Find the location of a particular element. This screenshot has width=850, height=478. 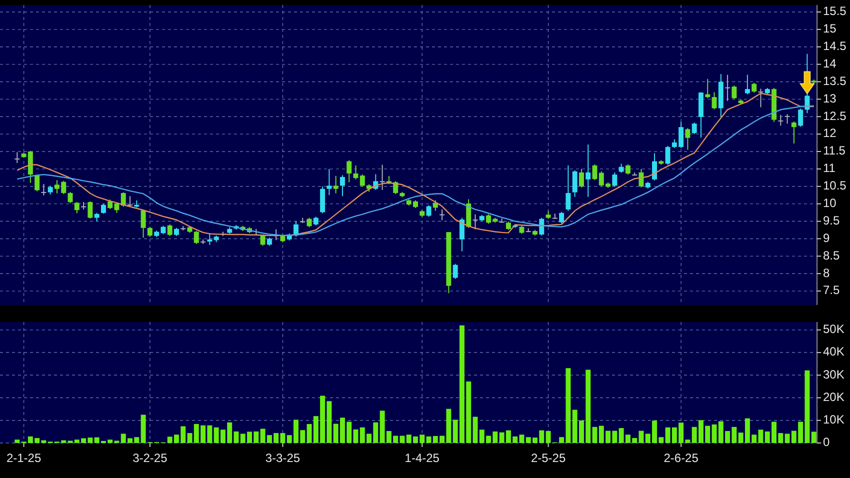

y-tick-label: 10 is located at coordinates (830, 203).